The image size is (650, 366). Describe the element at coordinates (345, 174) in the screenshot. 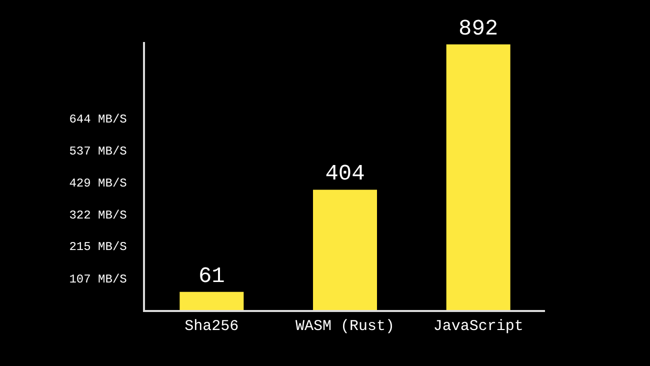

I see `data-label: 404` at that location.